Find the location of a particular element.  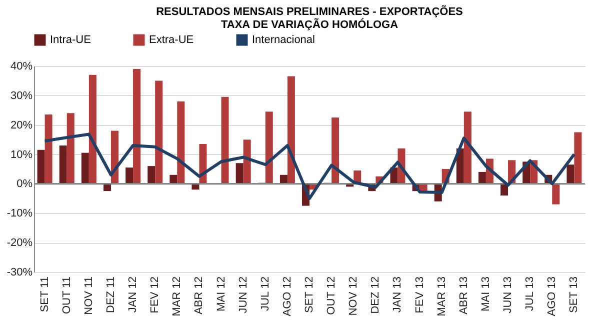

y-tick-label: 20% is located at coordinates (21, 125).